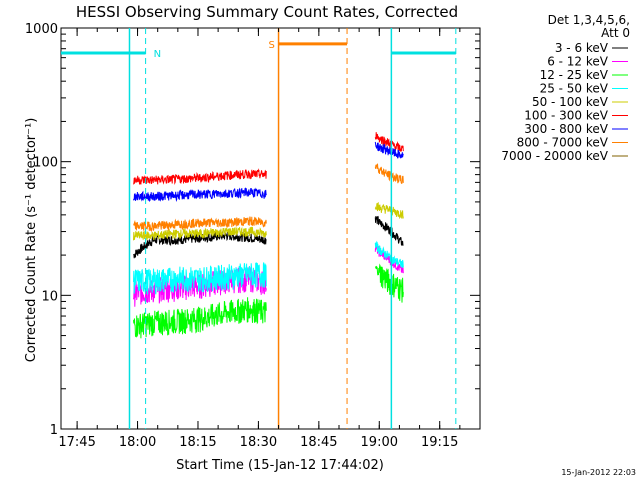 The image size is (640, 480). I want to click on y-tick-label: 100, so click(45, 163).